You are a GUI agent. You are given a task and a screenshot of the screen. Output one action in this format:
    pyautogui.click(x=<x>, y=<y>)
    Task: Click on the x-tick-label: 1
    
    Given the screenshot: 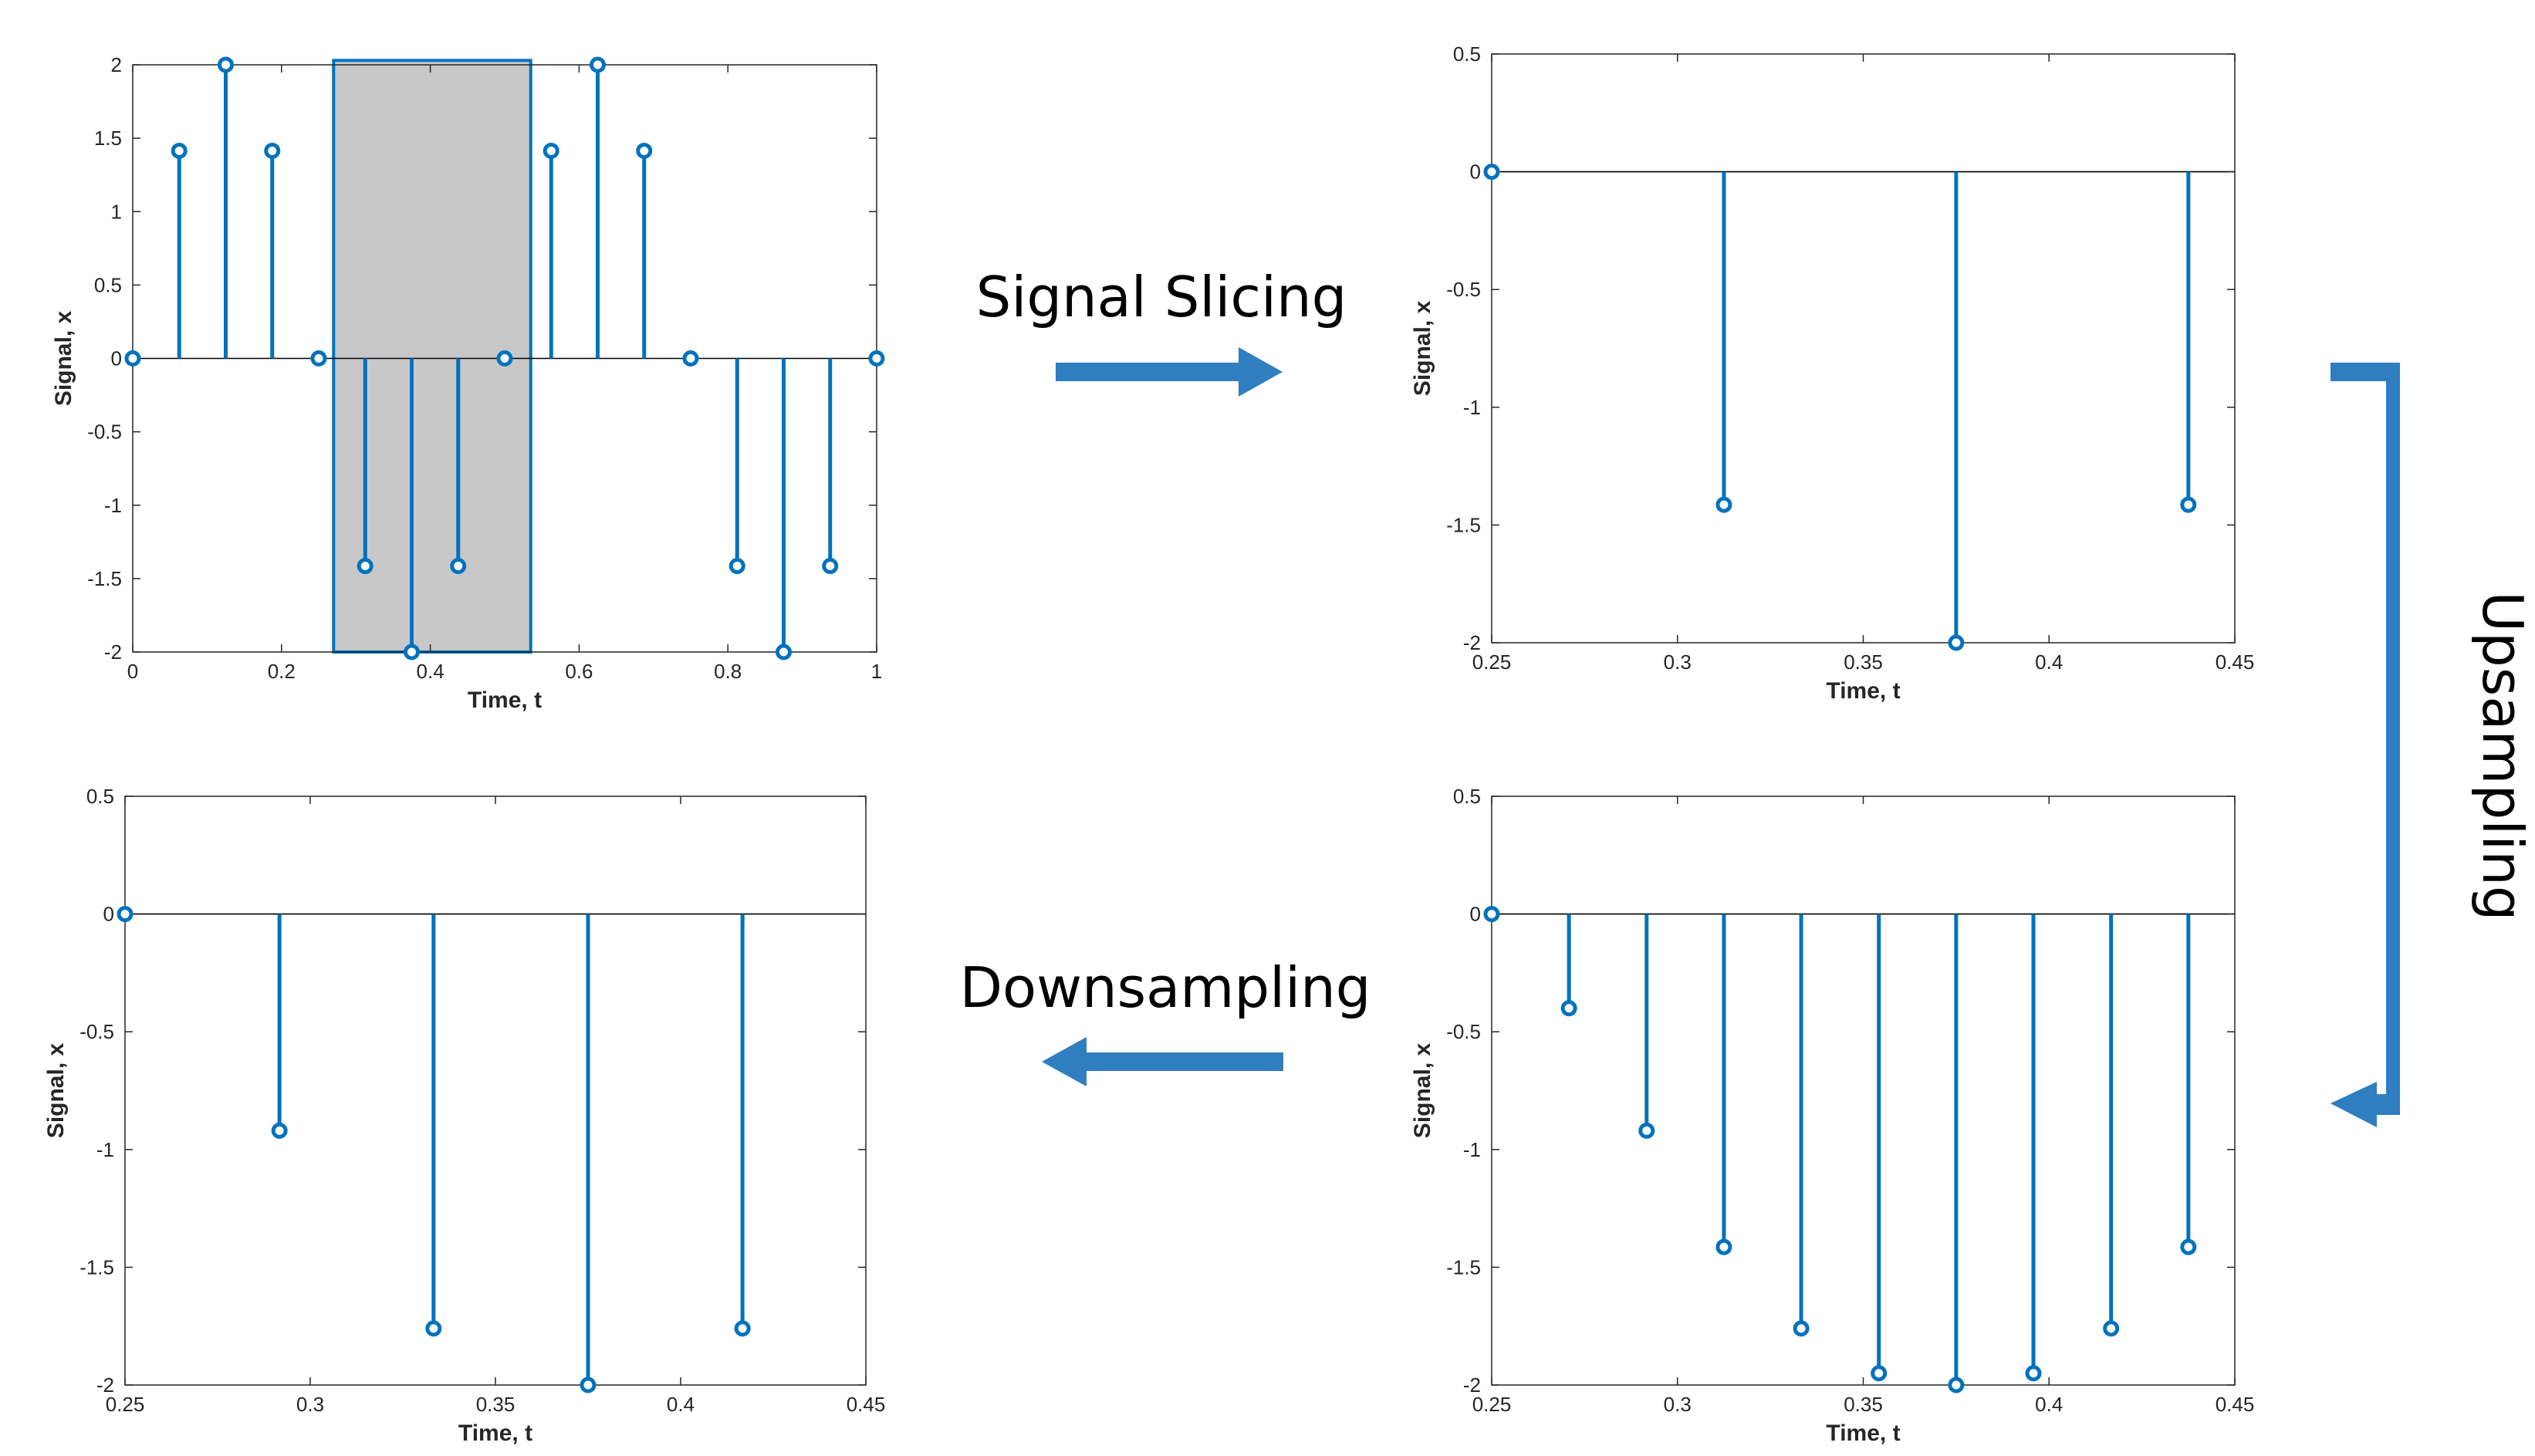 What is the action you would take?
    pyautogui.click(x=876, y=671)
    